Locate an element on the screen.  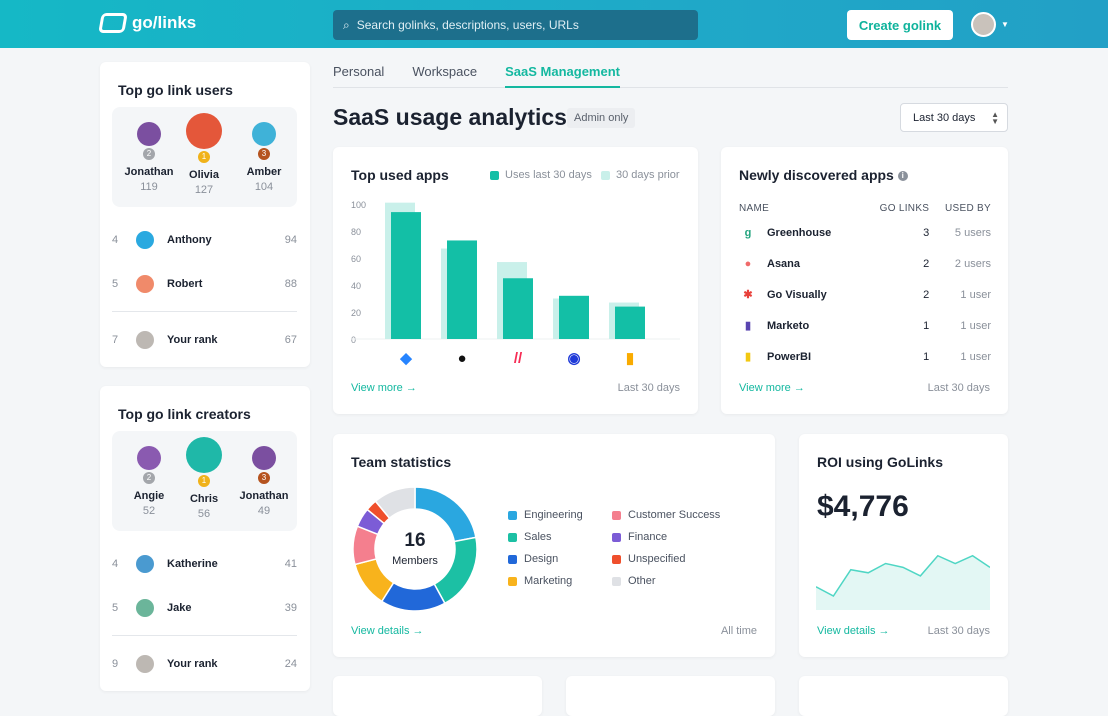
table-row: ● Asana 2 2 users is located at coordinates (865, 263).